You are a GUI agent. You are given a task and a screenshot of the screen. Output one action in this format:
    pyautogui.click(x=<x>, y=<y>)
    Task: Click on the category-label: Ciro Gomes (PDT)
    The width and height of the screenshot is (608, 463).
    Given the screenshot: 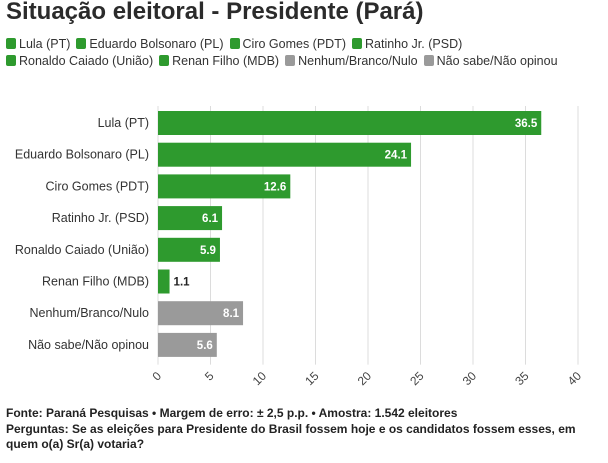 What is the action you would take?
    pyautogui.click(x=97, y=186)
    